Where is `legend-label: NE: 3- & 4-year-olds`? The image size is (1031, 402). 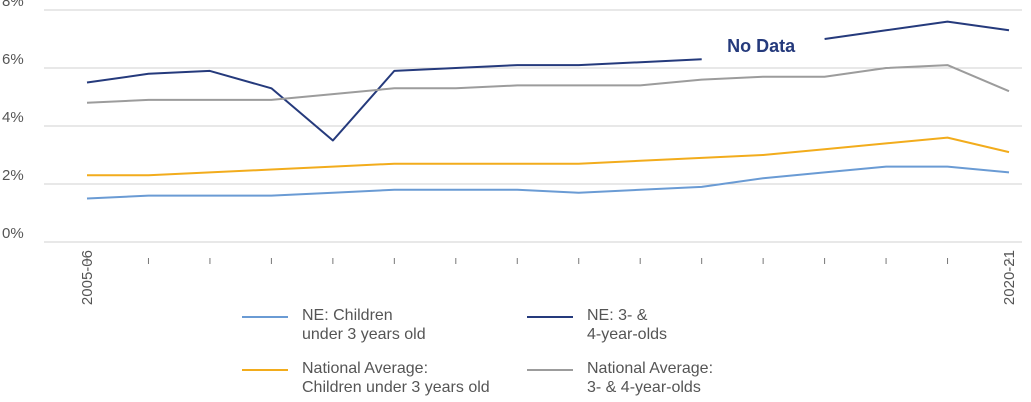 legend-label: NE: 3- & 4-year-olds is located at coordinates (627, 325).